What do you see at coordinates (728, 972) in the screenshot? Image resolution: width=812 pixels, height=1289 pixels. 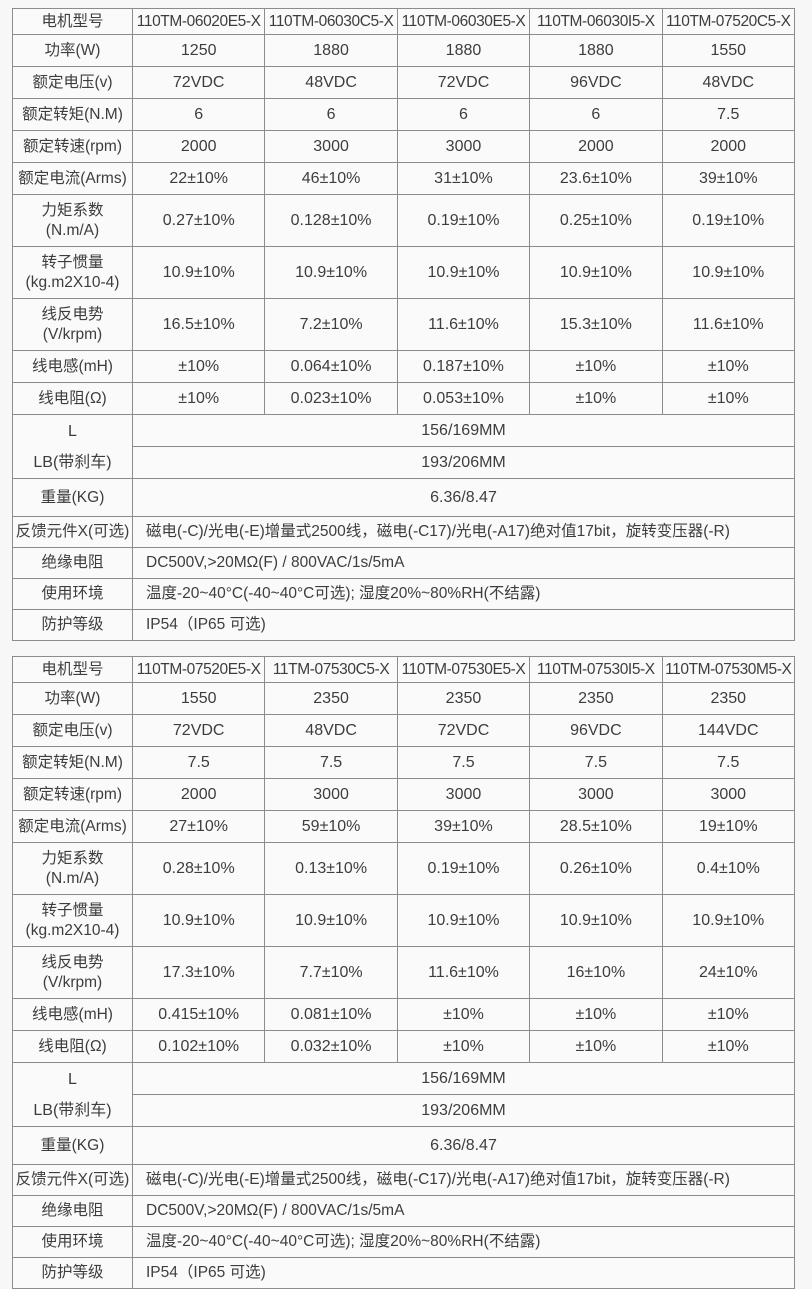 I see `spec-value-cell: 24±10%` at bounding box center [728, 972].